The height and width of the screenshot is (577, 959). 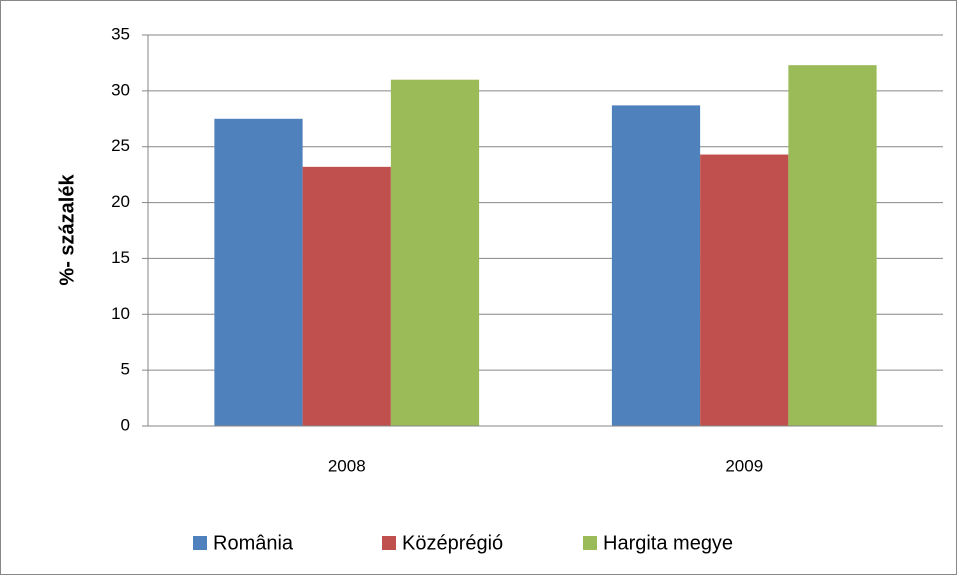 What do you see at coordinates (452, 543) in the screenshot?
I see `legend-label: Középrégió` at bounding box center [452, 543].